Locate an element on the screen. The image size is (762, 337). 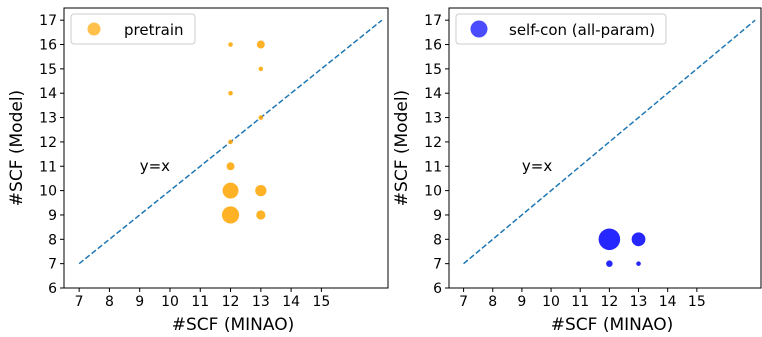
legend-label: self-con (all-param) is located at coordinates (582, 30).